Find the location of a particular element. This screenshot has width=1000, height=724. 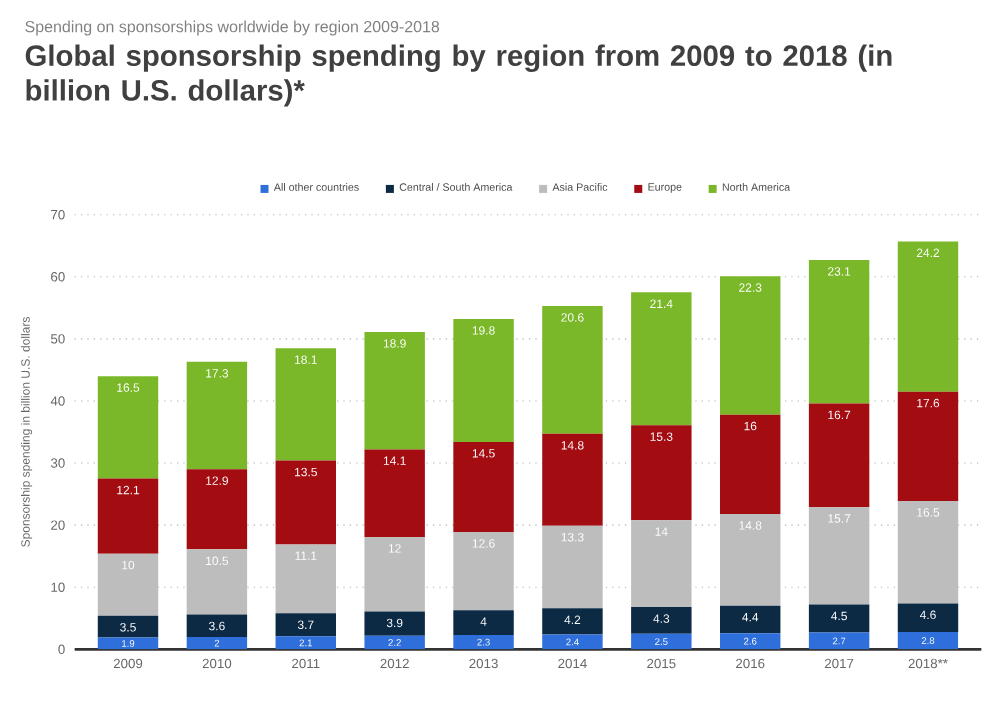

chart-subtitle: Spending on sponsorships worldwide by region 2009-2018 is located at coordinates (232, 28).